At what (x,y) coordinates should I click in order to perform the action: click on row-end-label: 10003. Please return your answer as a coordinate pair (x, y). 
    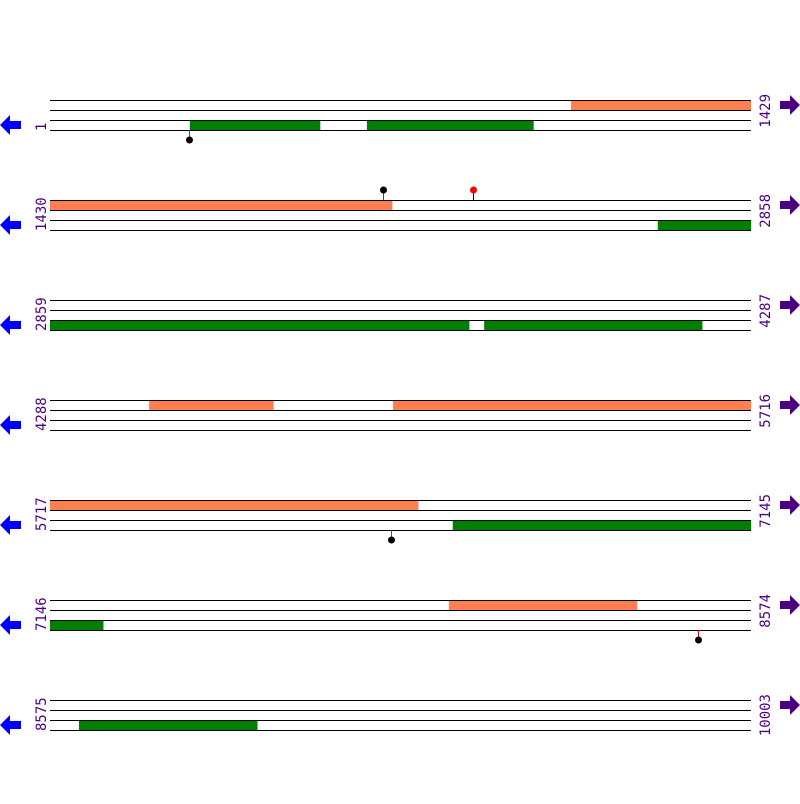
    Looking at the image, I should click on (766, 715).